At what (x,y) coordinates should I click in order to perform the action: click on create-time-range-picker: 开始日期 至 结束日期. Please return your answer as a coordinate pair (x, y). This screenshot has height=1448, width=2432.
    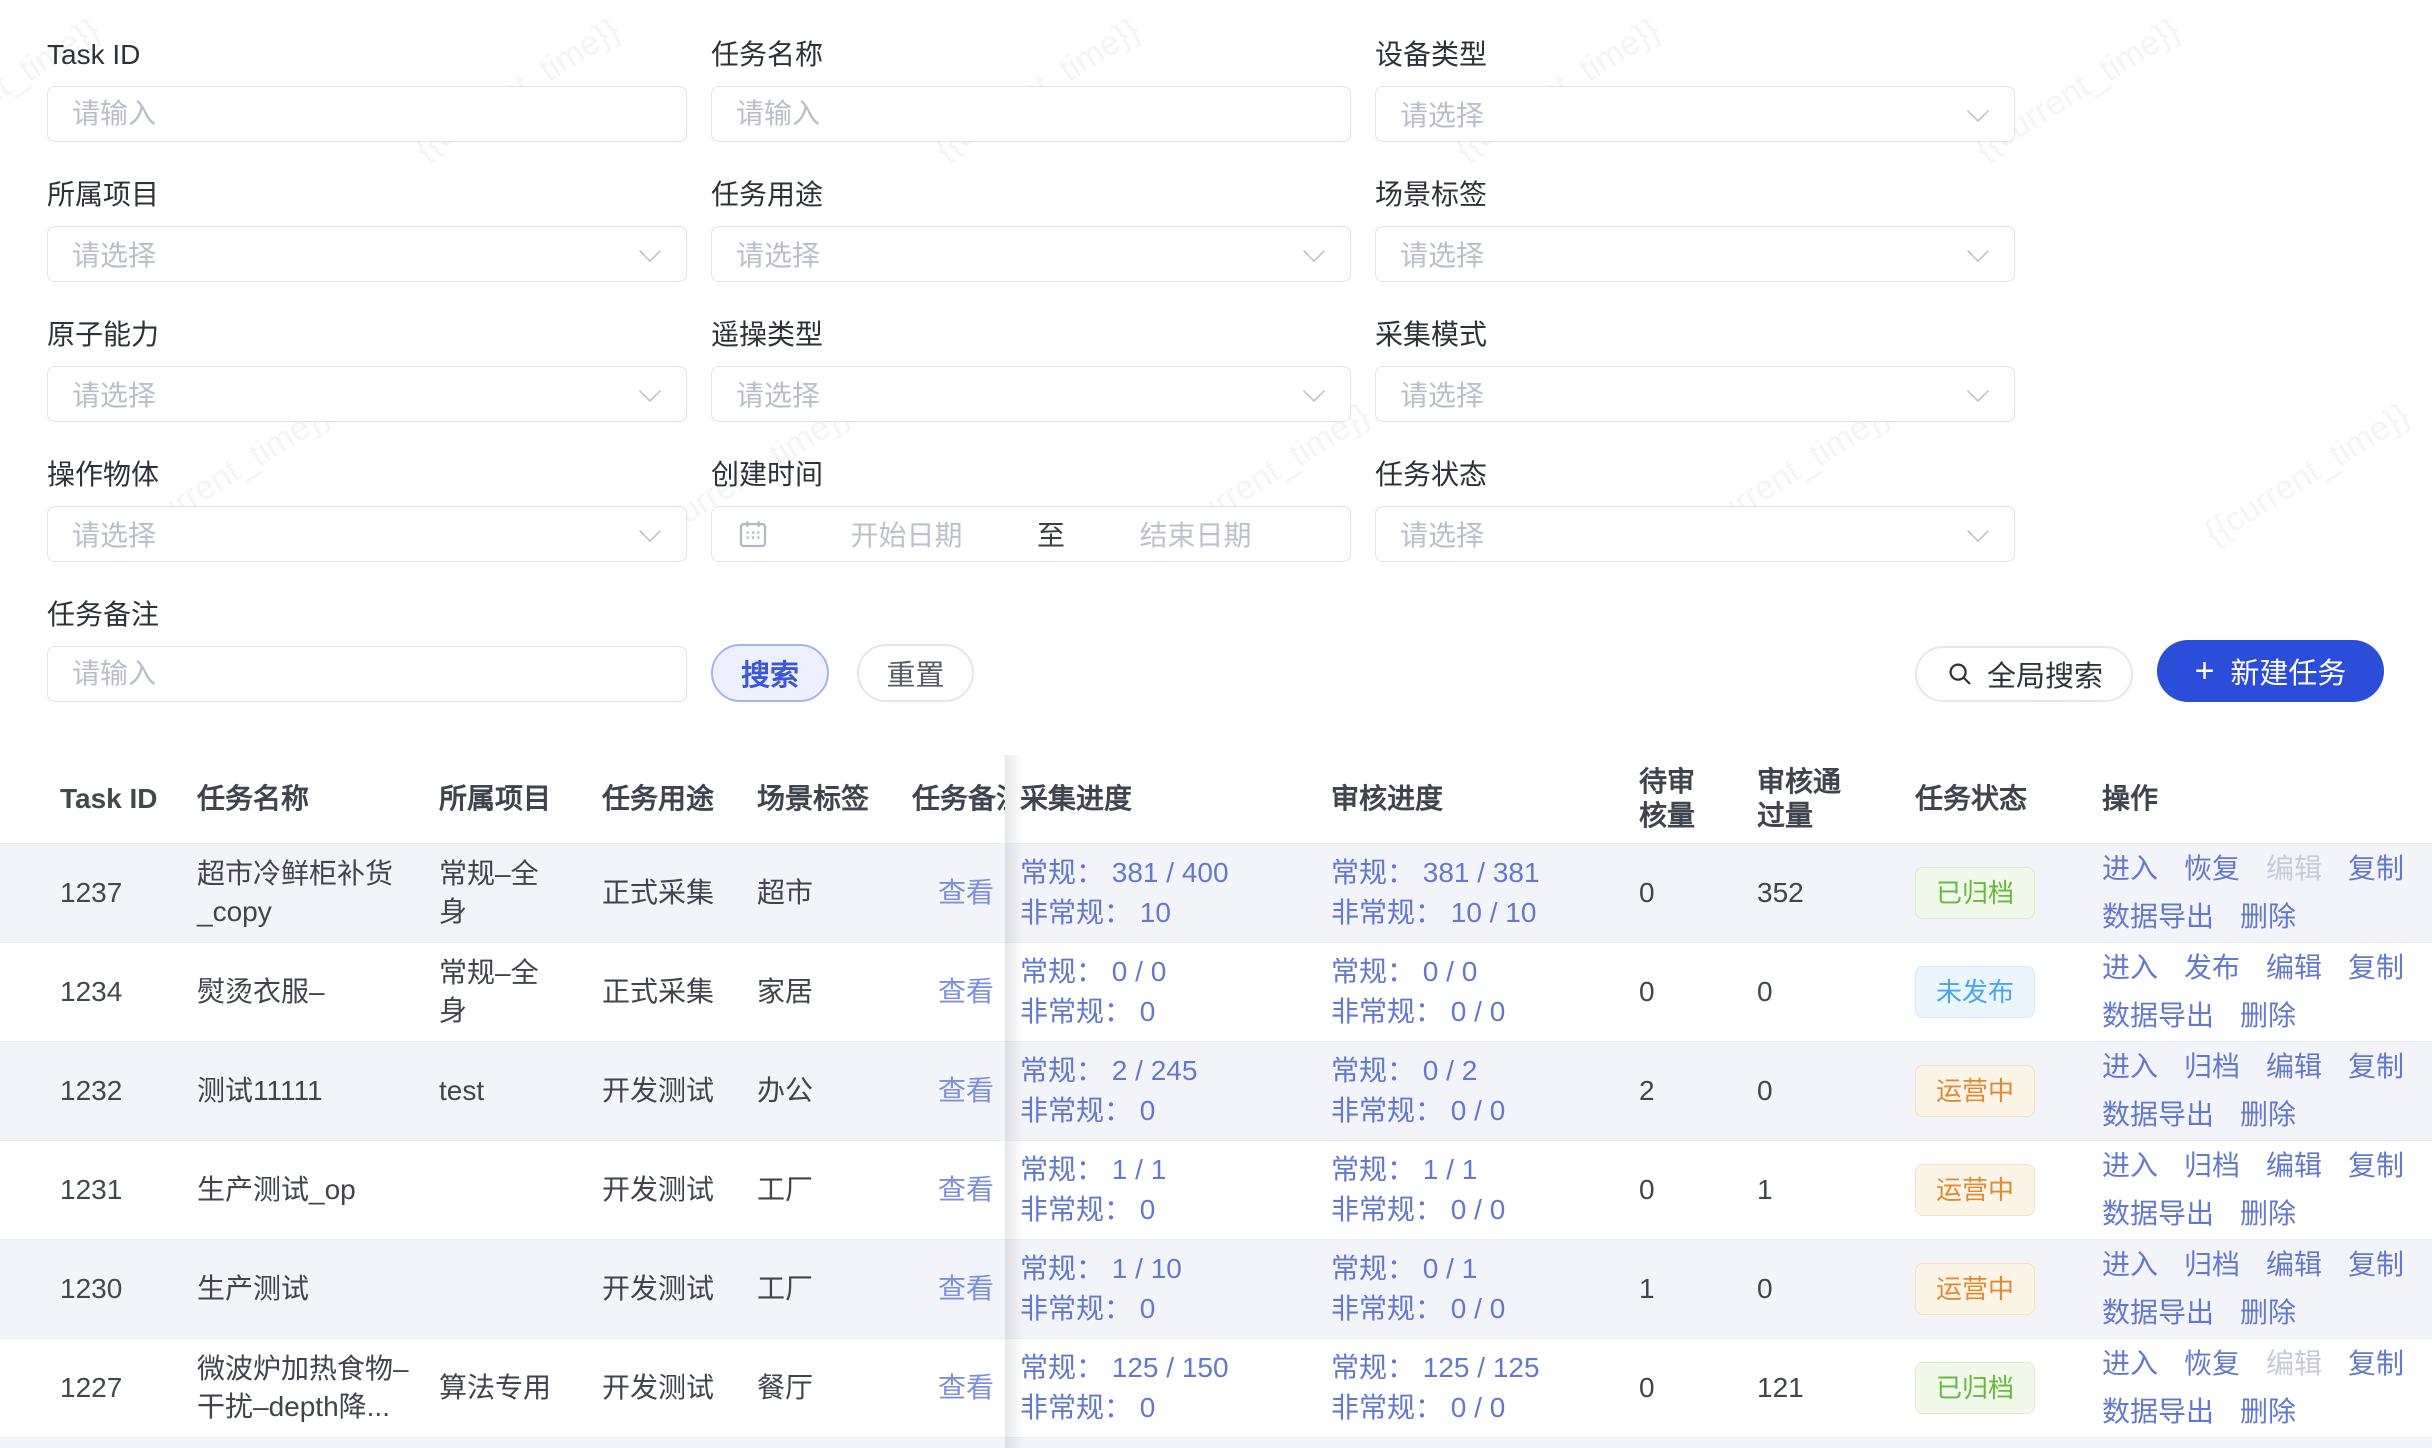
    Looking at the image, I should click on (1031, 534).